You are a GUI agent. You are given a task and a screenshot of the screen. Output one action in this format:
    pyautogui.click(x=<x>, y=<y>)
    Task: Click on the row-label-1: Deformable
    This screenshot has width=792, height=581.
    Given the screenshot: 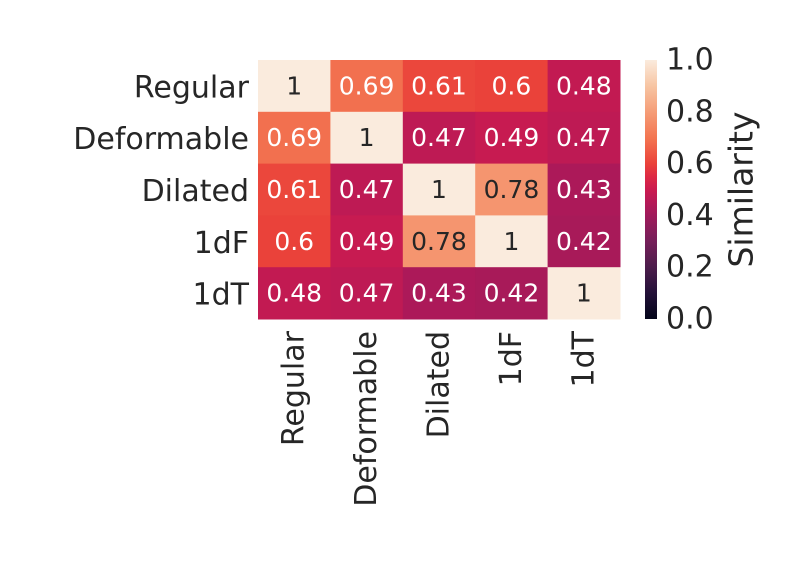 What is the action you would take?
    pyautogui.click(x=161, y=139)
    